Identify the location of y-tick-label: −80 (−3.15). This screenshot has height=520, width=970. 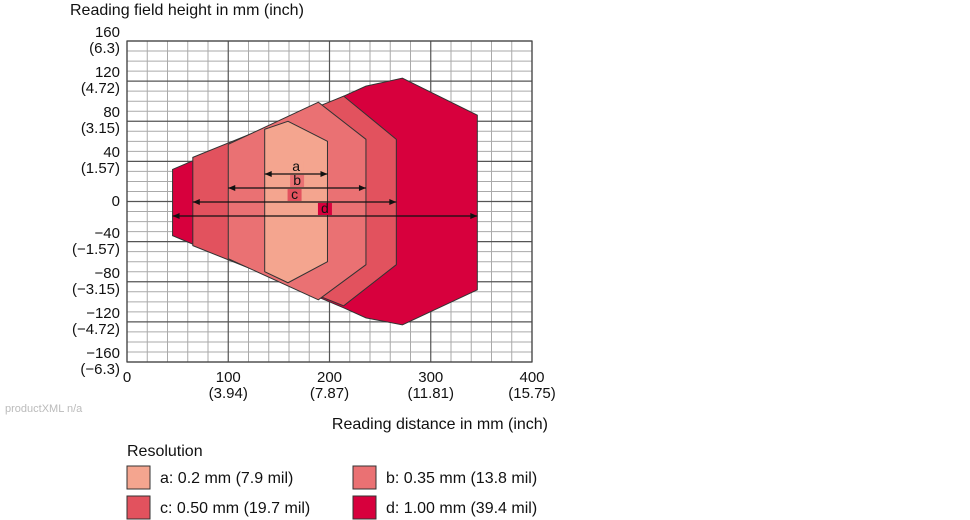
(96, 281).